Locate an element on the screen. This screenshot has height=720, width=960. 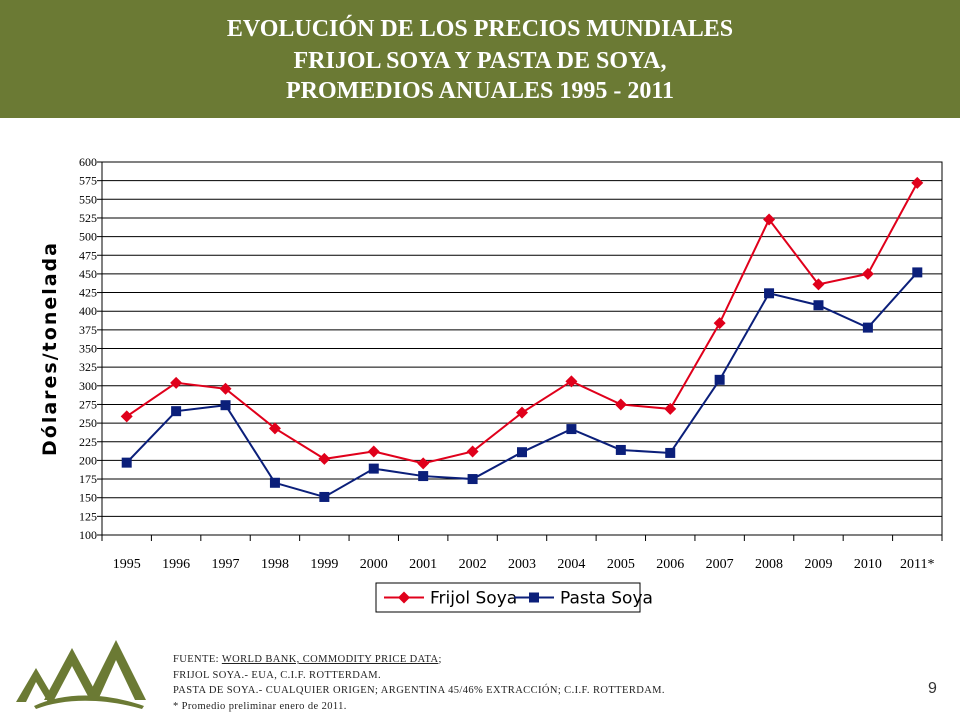
y-tick-label: 125 is located at coordinates (88, 516).